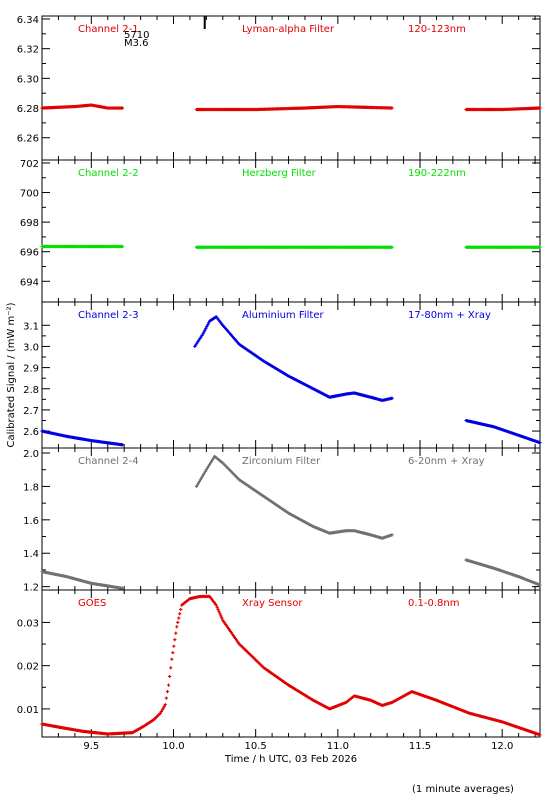 This screenshot has width=550, height=805. I want to click on x-tick-label: 10.5, so click(256, 746).